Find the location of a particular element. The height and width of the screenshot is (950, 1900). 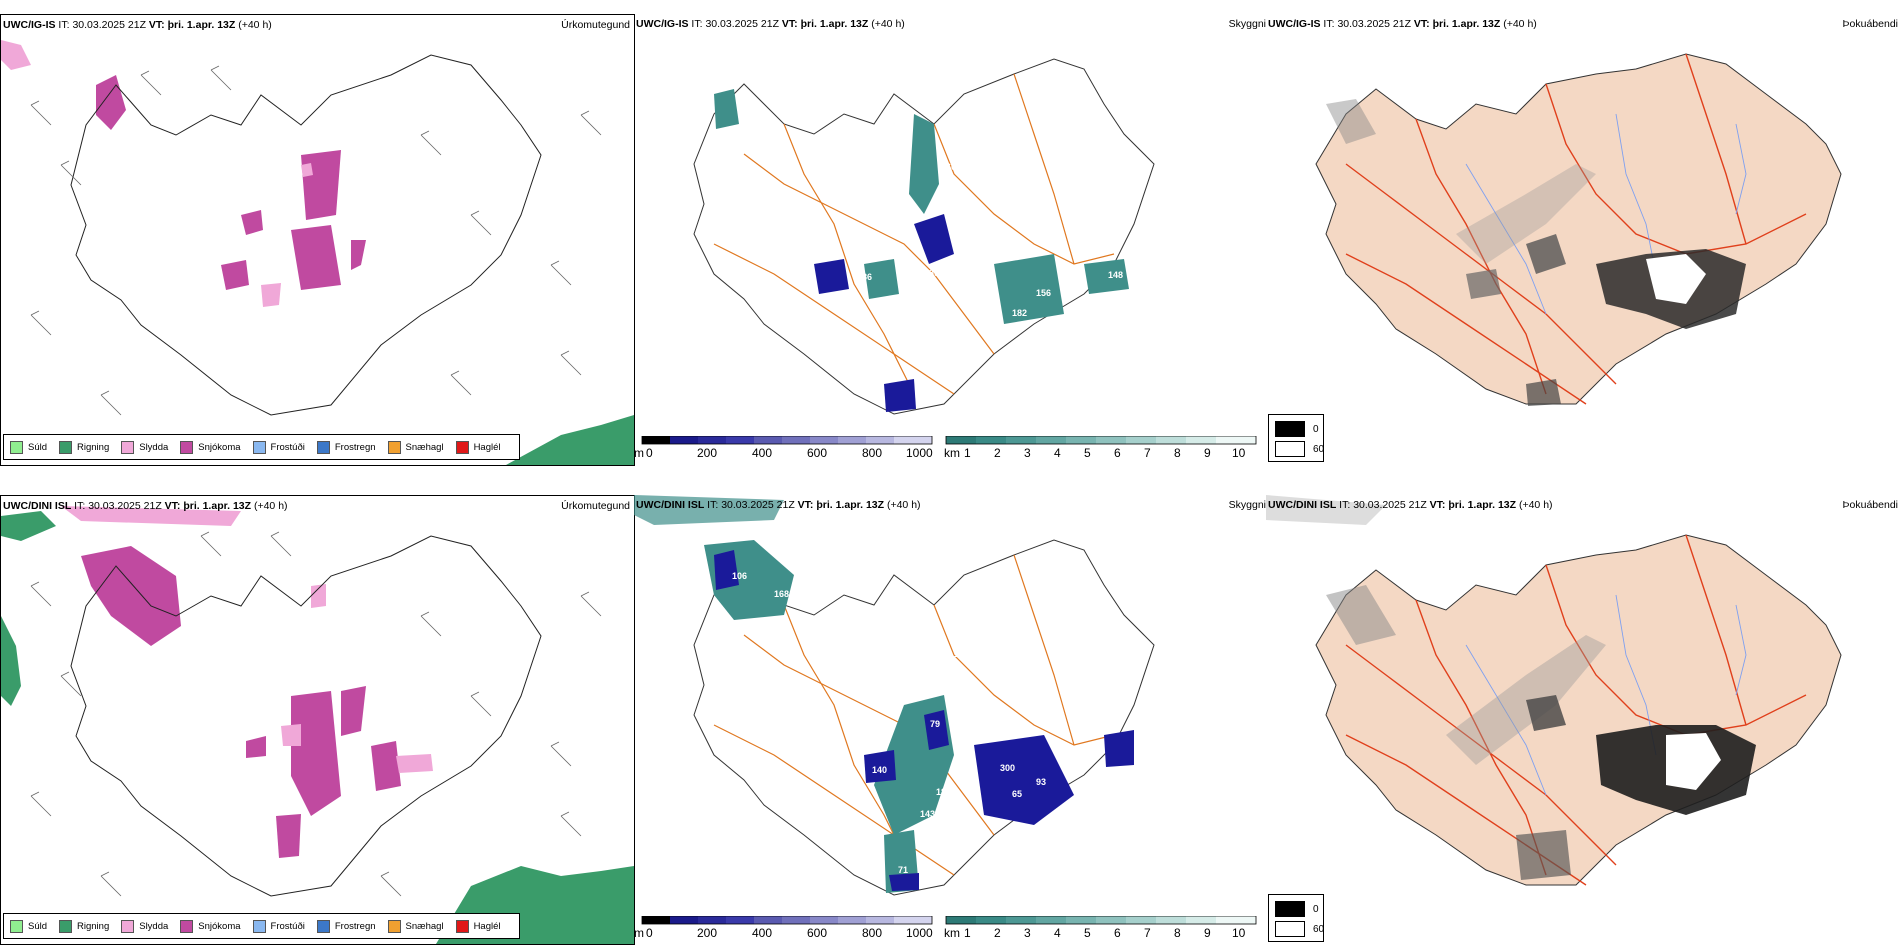

vis-label: 86 is located at coordinates (867, 277).